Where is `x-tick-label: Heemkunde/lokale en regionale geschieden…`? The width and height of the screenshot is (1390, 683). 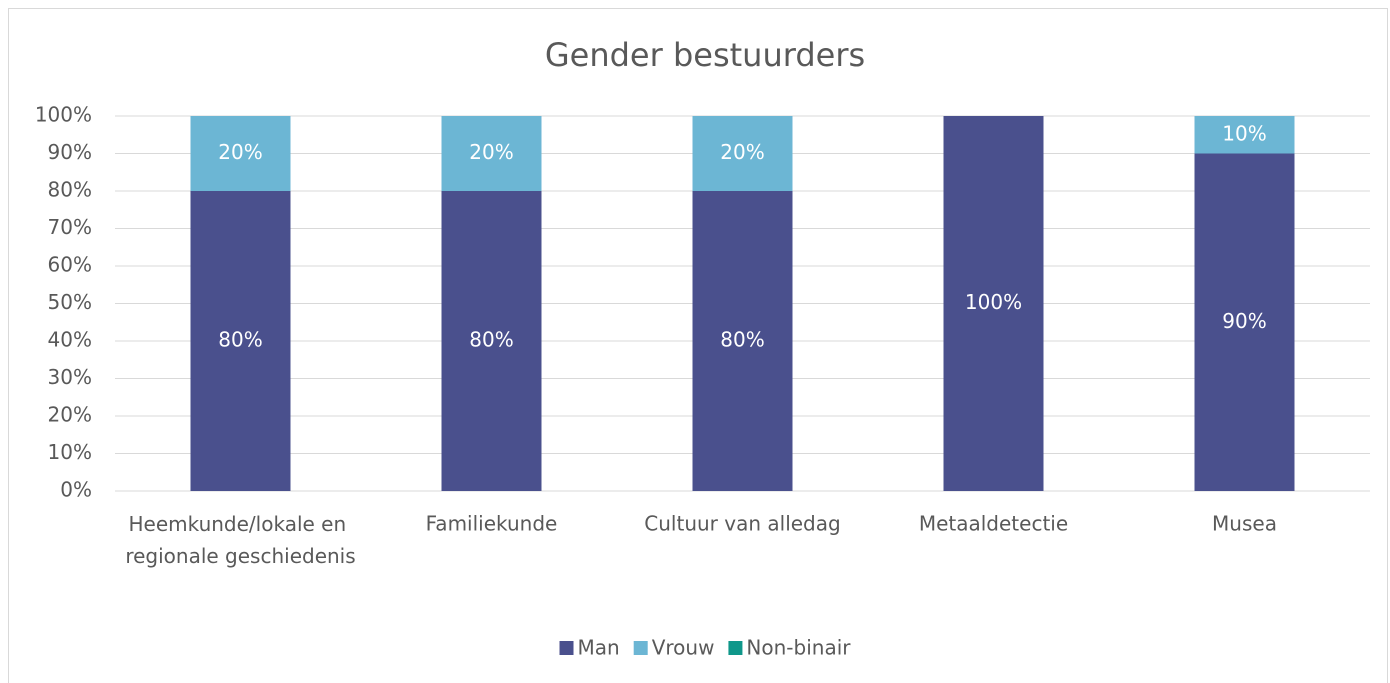
x-tick-label: Heemkunde/lokale en regionale geschieden… is located at coordinates (240, 540).